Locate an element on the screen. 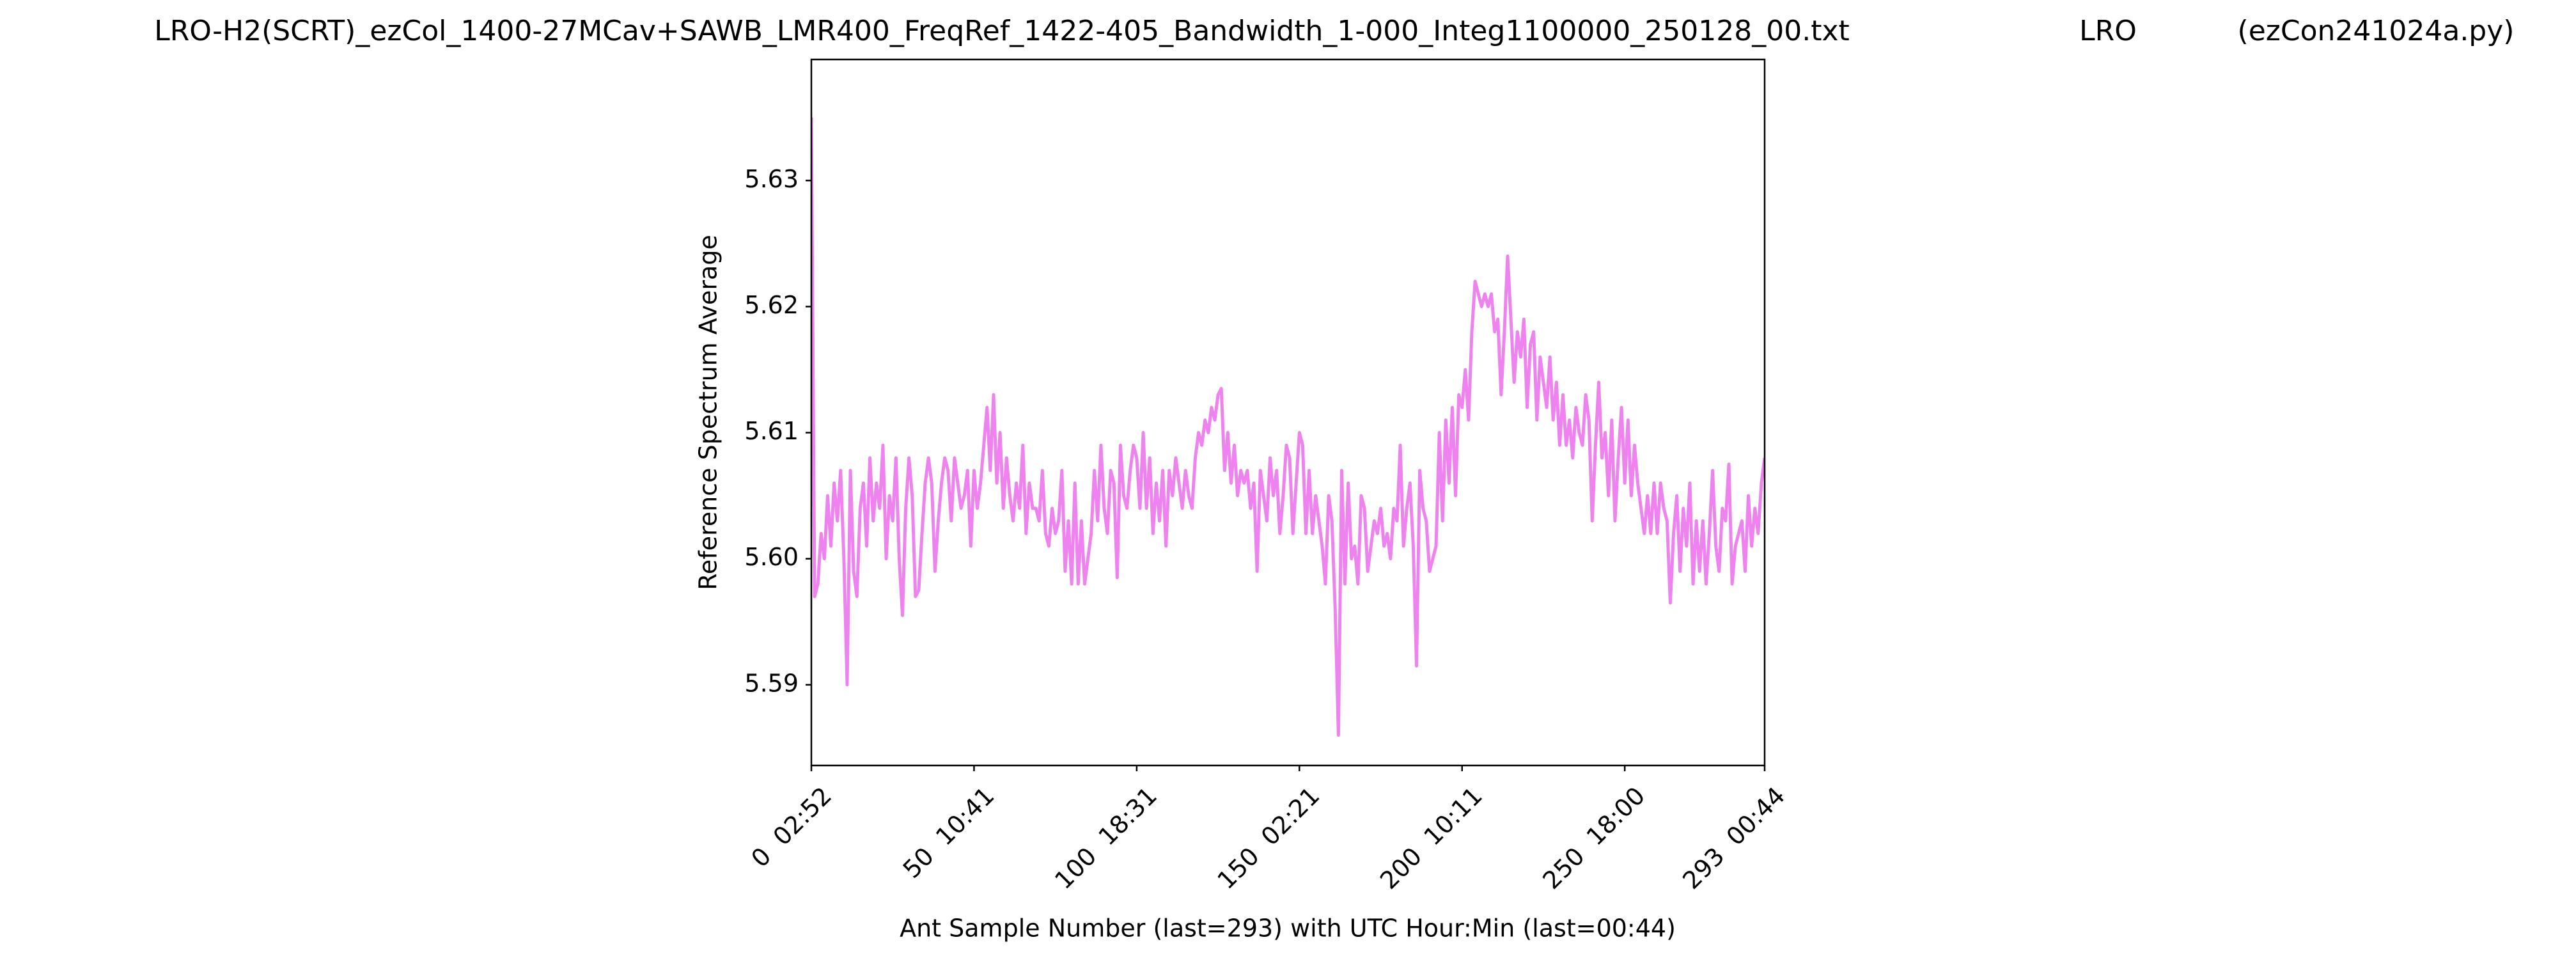 This screenshot has width=2576, height=965. x-tick-label: 0 02:52 is located at coordinates (791, 827).